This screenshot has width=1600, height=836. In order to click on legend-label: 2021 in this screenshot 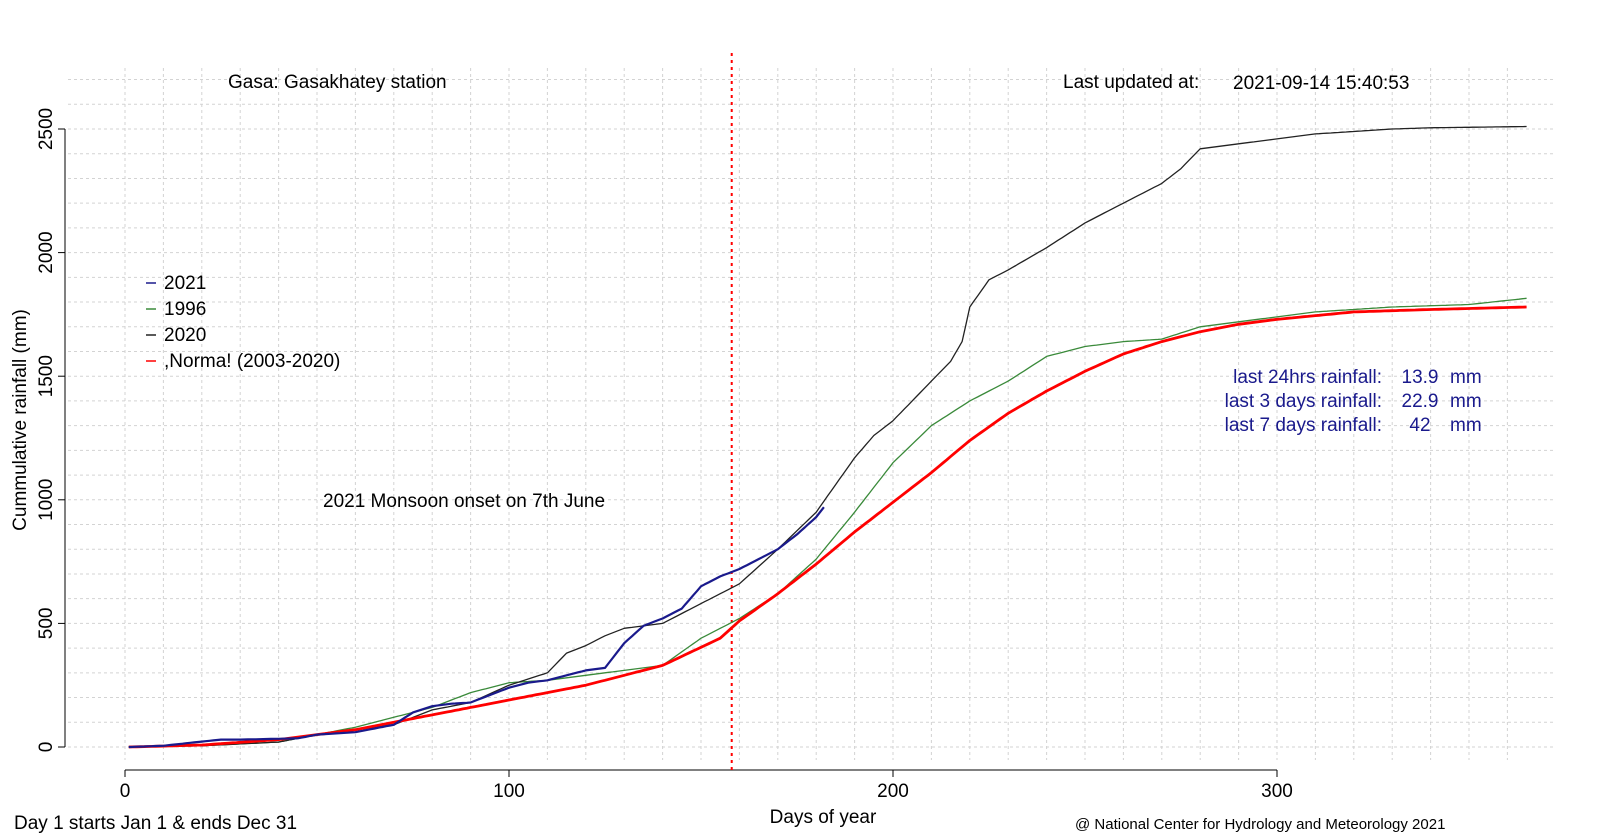, I will do `click(185, 283)`.